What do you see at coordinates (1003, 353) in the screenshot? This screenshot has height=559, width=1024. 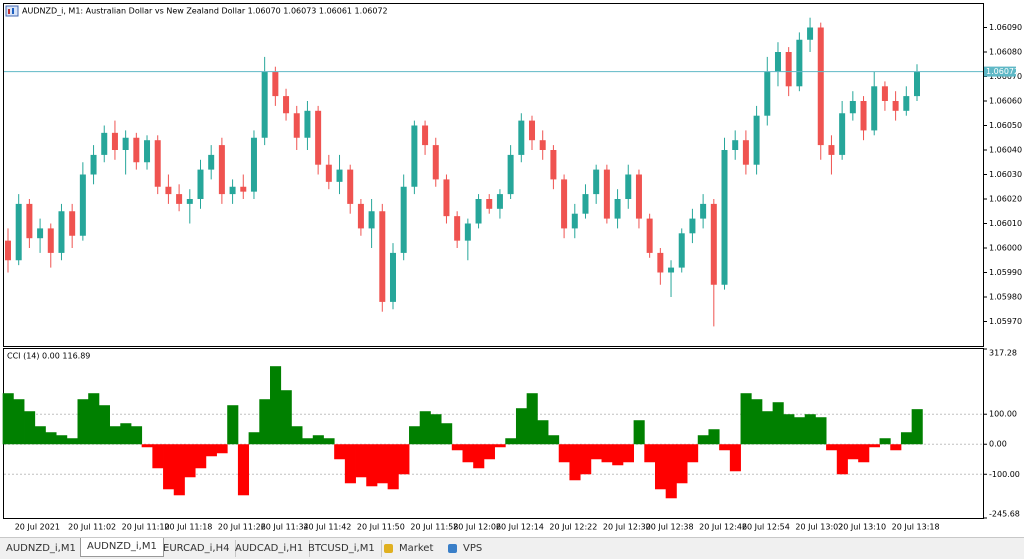 I see `y-tick-label: 317.28` at bounding box center [1003, 353].